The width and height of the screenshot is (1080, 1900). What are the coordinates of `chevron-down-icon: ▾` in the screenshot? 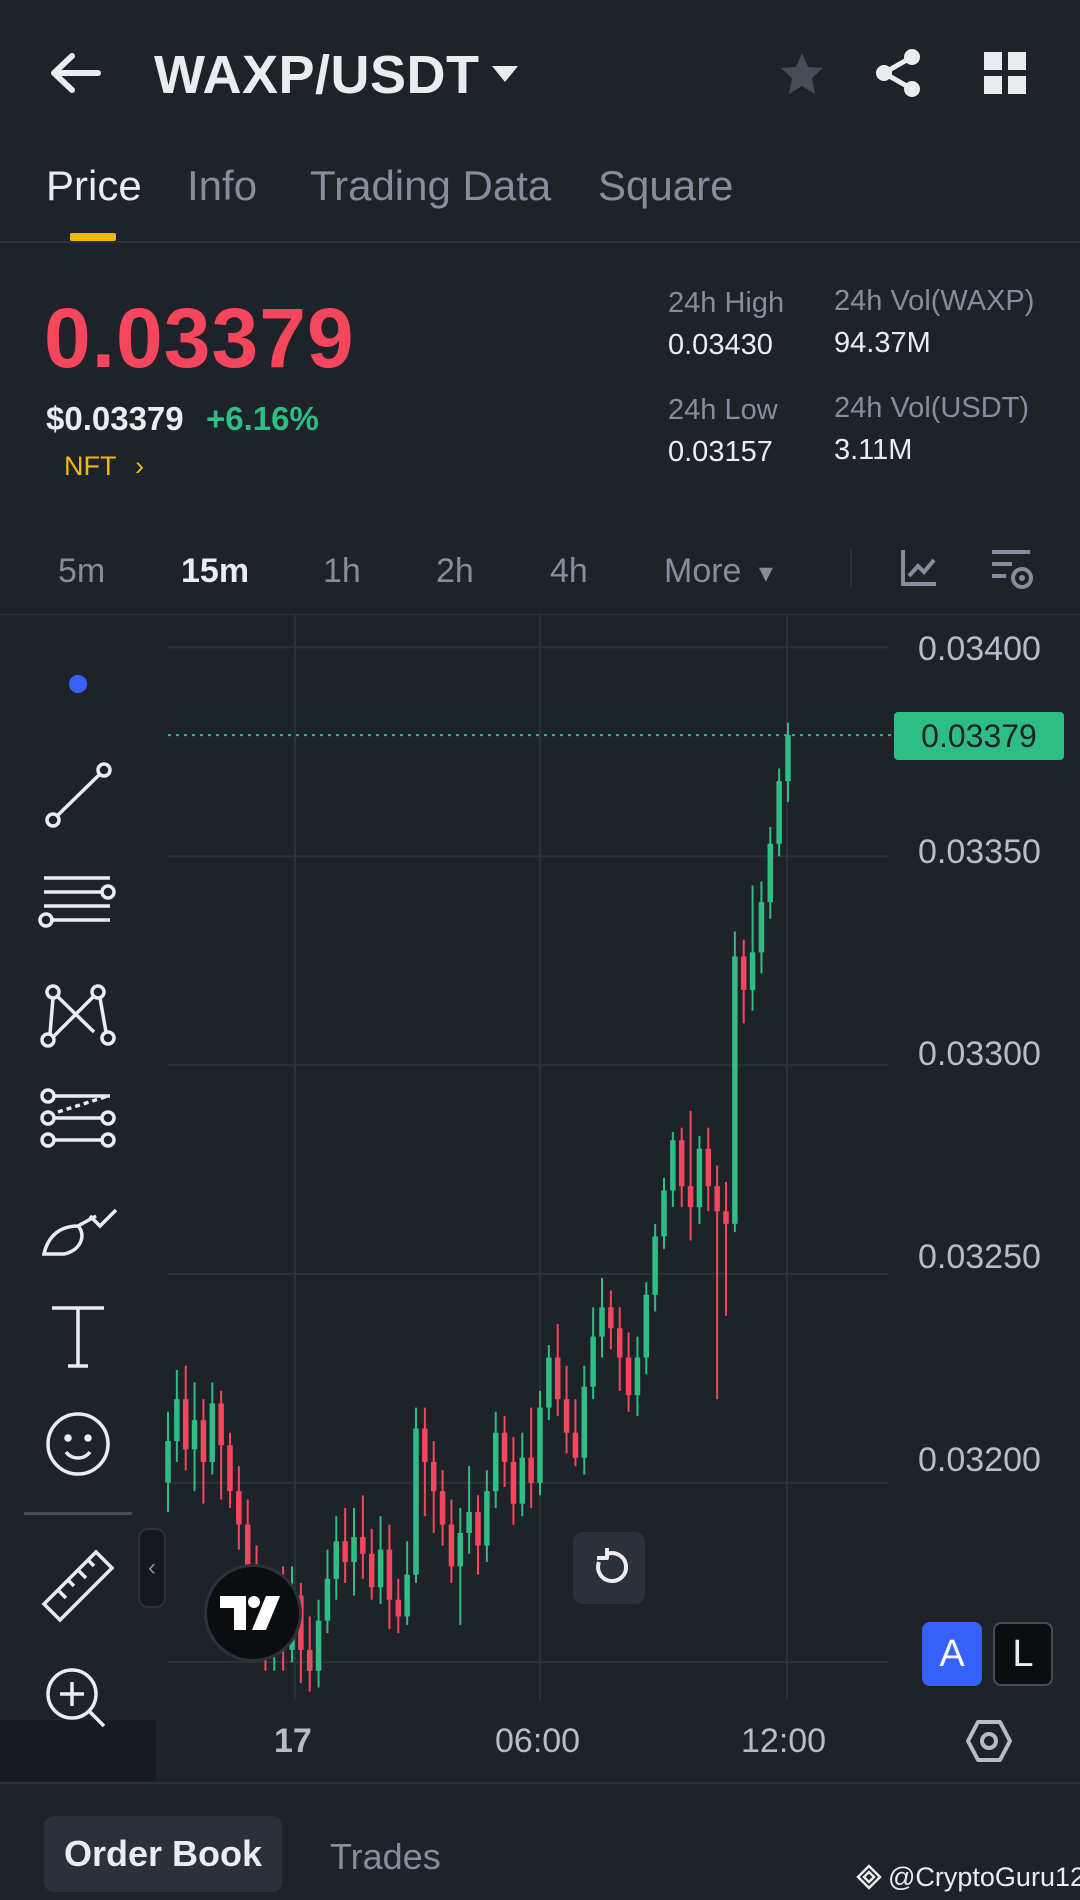 It's located at (765, 572).